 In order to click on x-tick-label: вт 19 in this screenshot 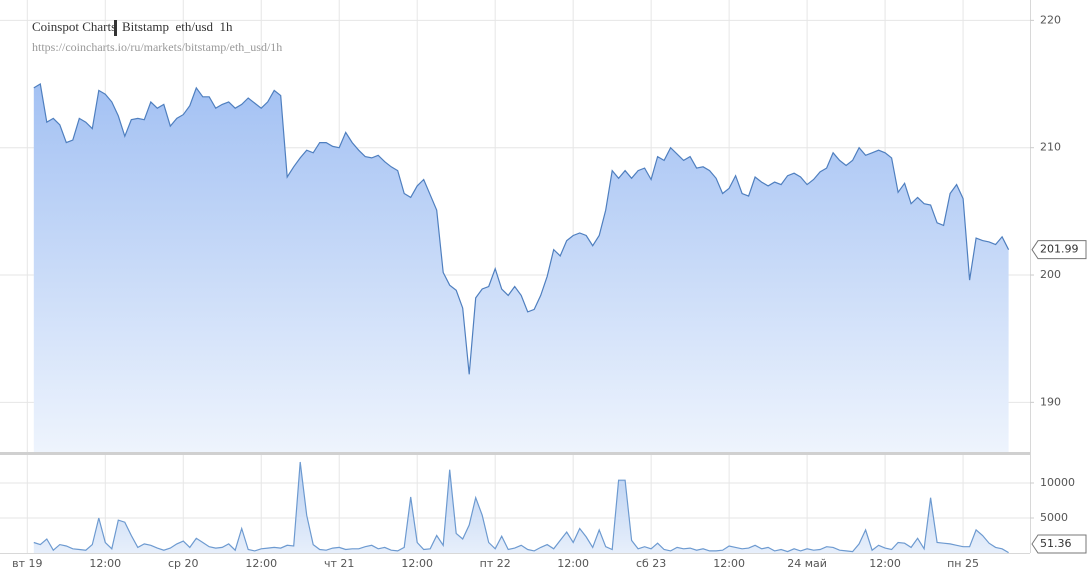, I will do `click(27, 563)`.